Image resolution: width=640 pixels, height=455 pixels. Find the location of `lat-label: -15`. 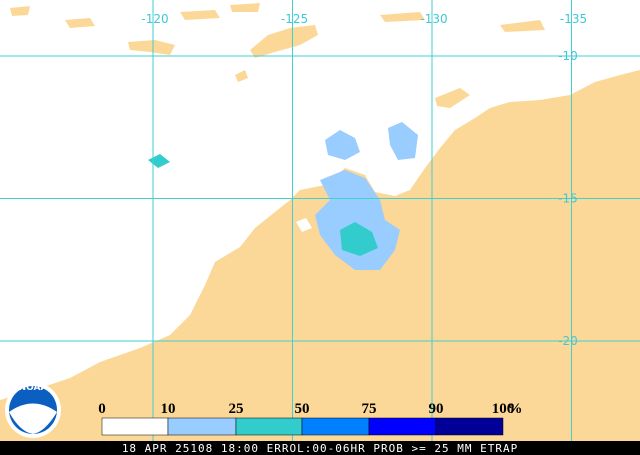

lat-label: -15 is located at coordinates (568, 199).